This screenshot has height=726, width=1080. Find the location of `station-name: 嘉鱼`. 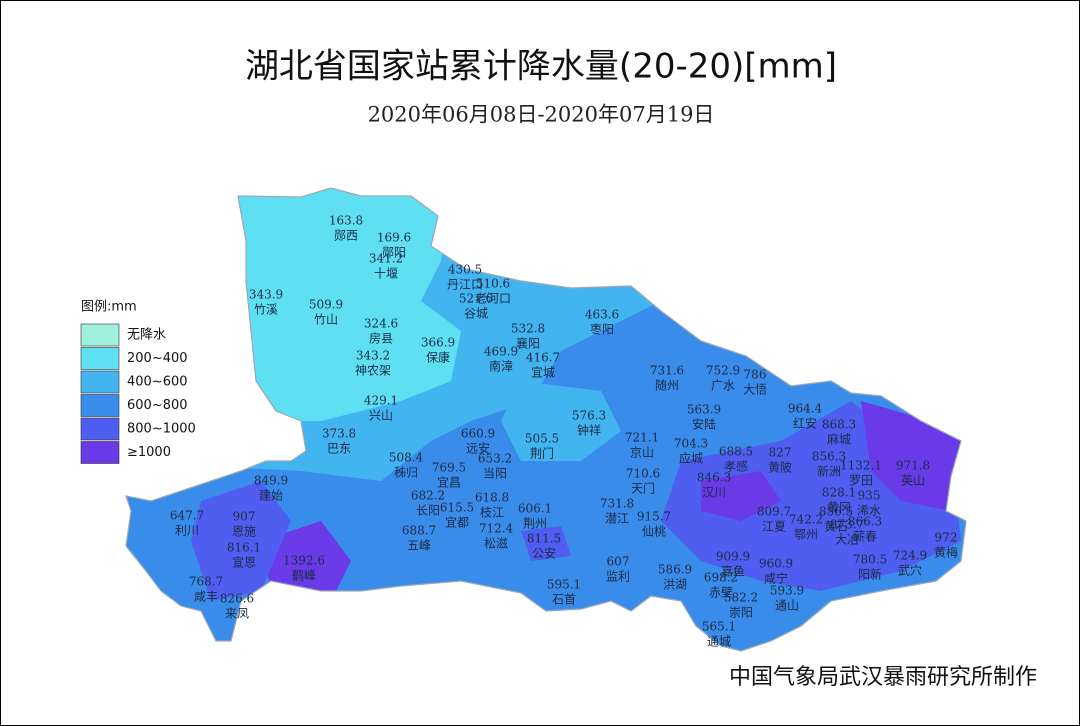

station-name: 嘉鱼 is located at coordinates (733, 572).